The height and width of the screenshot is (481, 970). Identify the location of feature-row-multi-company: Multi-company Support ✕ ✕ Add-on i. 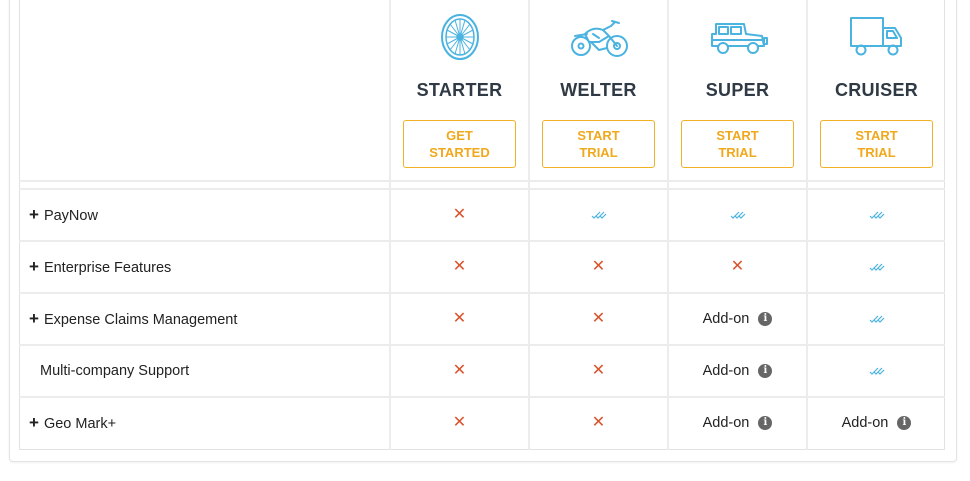
(482, 371).